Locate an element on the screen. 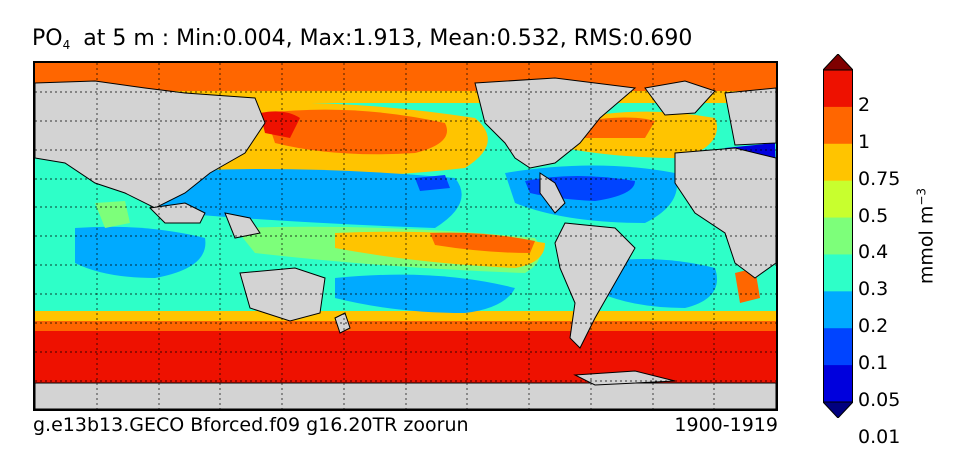  colorbar-tick-label: 0.75 is located at coordinates (879, 178).